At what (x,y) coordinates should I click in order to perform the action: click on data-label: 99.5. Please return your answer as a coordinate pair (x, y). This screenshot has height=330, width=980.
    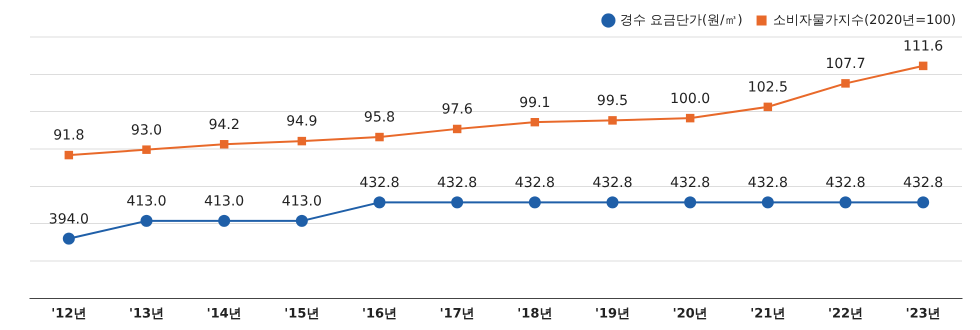
    Looking at the image, I should click on (612, 101).